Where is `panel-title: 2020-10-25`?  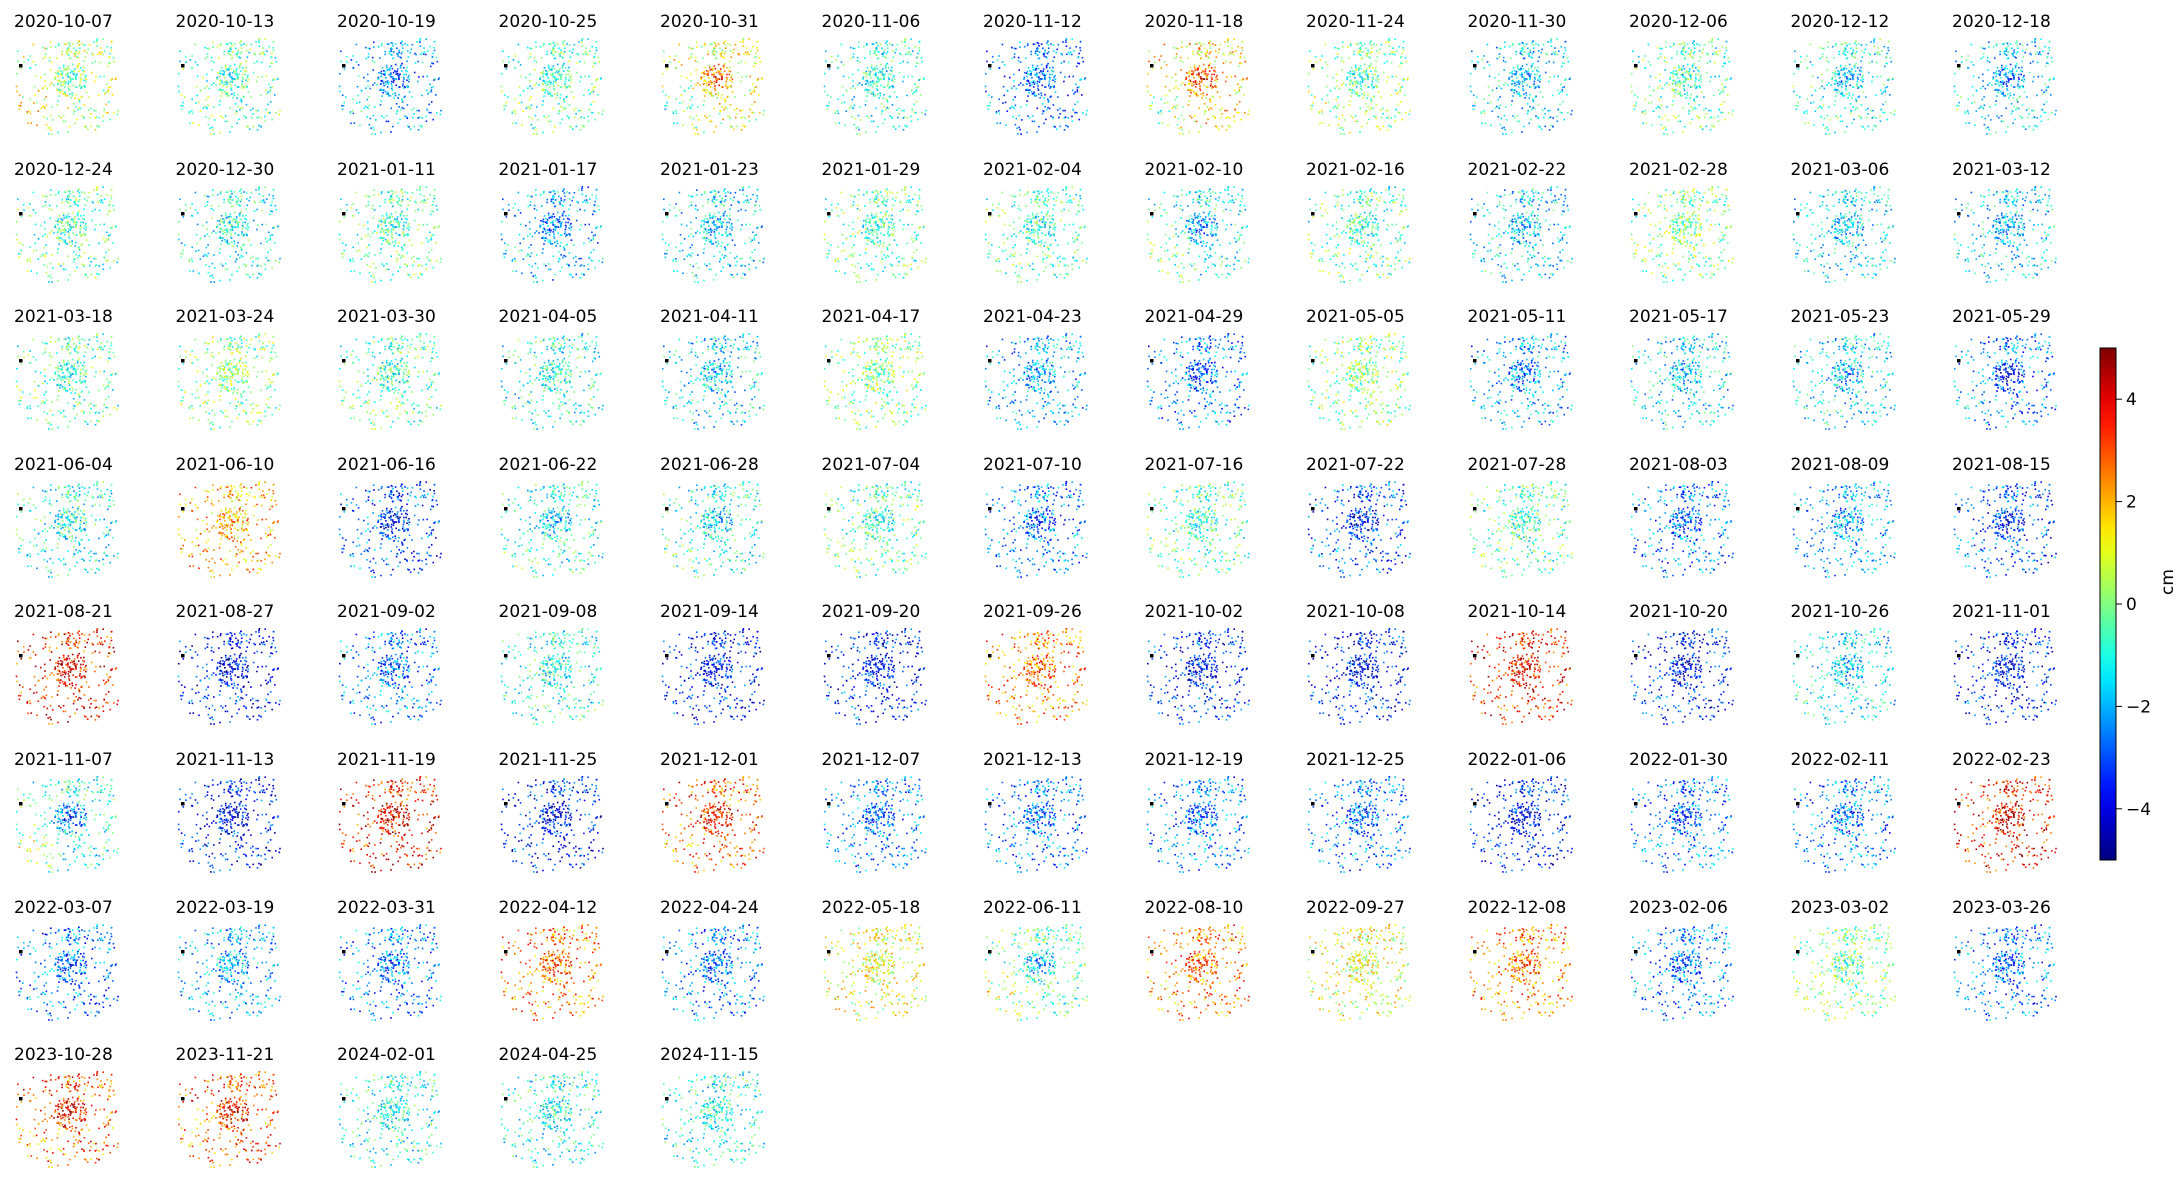
panel-title: 2020-10-25 is located at coordinates (548, 22).